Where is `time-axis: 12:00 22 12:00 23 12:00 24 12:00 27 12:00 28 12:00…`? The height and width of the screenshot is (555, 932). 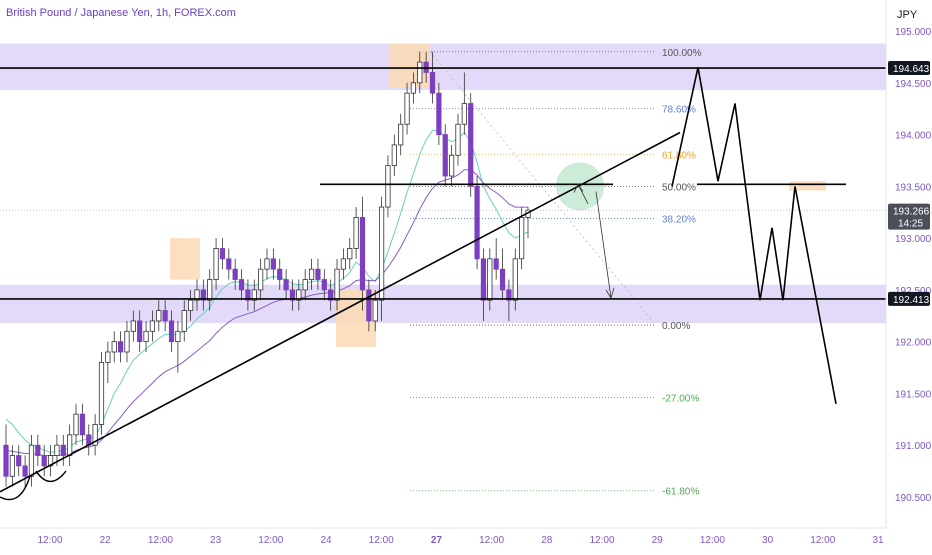 time-axis: 12:00 22 12:00 23 12:00 24 12:00 27 12:00 28 12:00… is located at coordinates (443, 538).